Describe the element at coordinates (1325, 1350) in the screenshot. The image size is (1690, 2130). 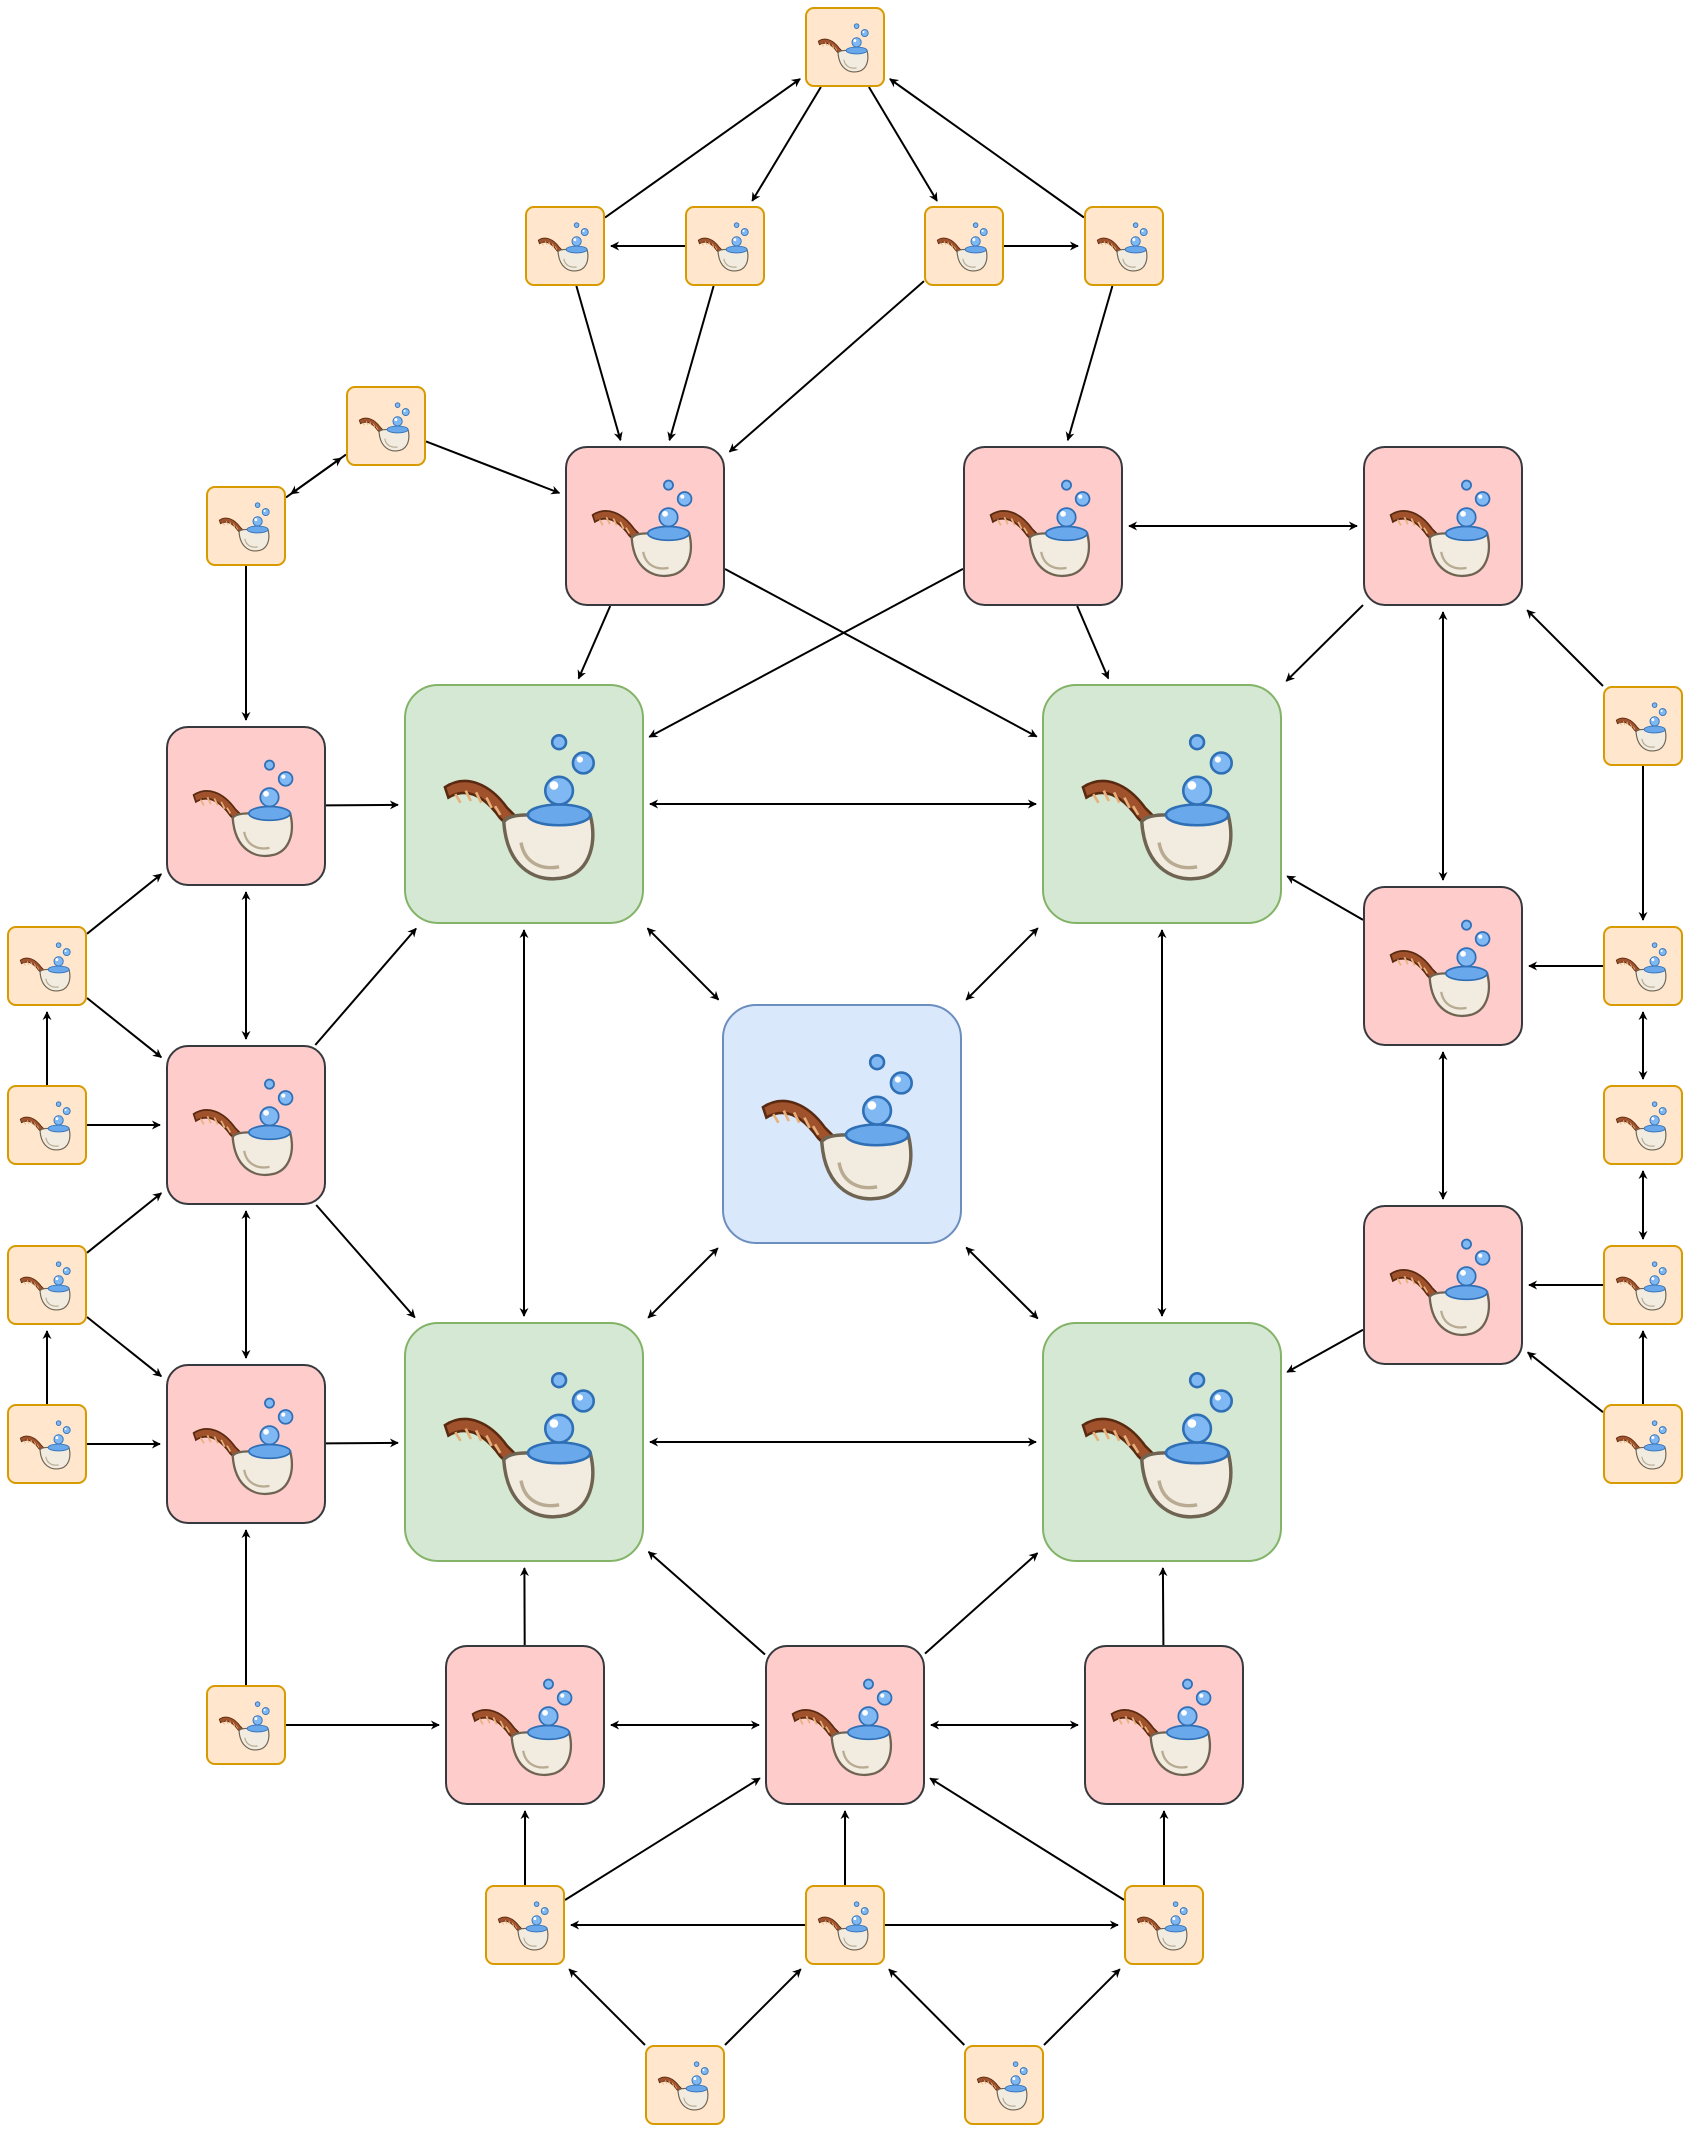
I see `edge-r8-g4` at that location.